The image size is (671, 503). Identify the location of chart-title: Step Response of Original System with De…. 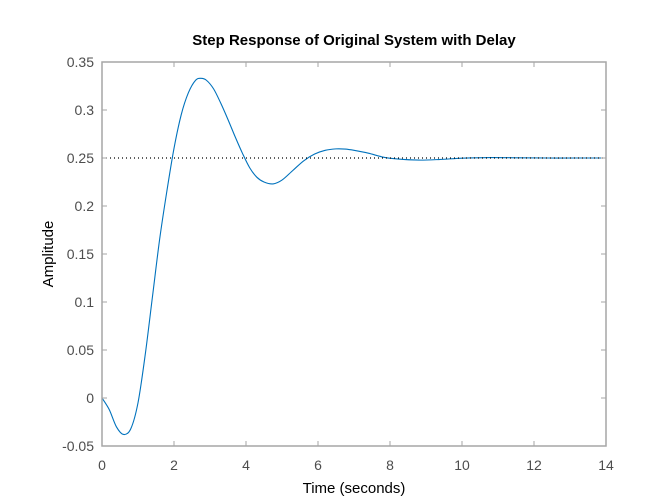
(354, 40).